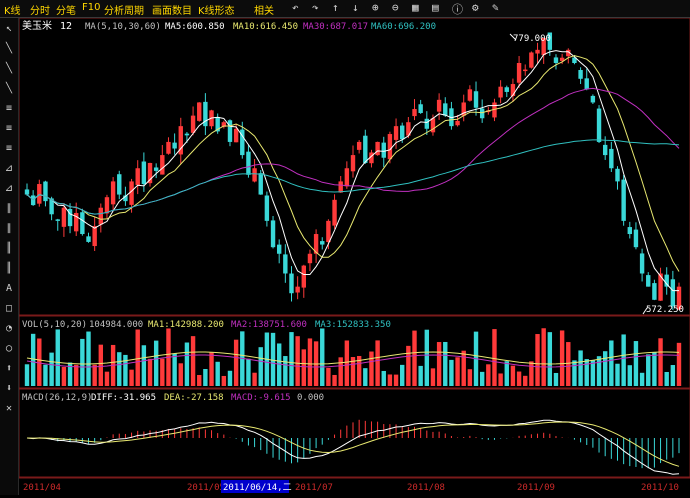 The width and height of the screenshot is (690, 498). I want to click on parallel-tool-icon: ≡, so click(9, 148).